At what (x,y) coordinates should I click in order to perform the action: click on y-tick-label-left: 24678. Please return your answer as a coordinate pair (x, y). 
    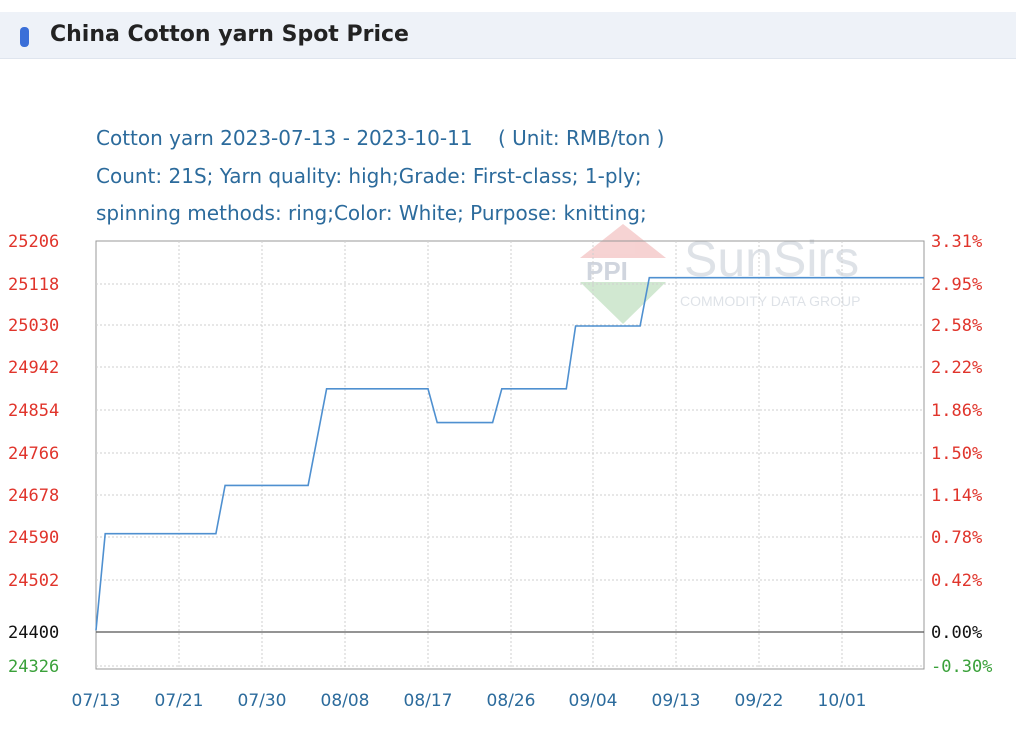
    Looking at the image, I should click on (33, 496).